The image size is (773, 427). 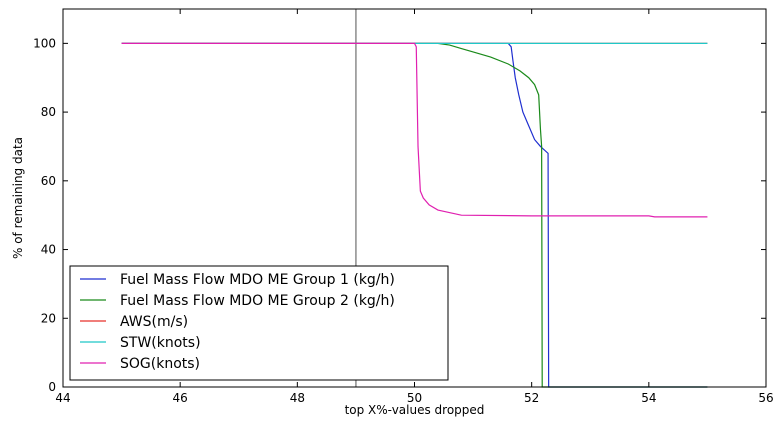 What do you see at coordinates (62, 398) in the screenshot?
I see `x-tick-label: 44` at bounding box center [62, 398].